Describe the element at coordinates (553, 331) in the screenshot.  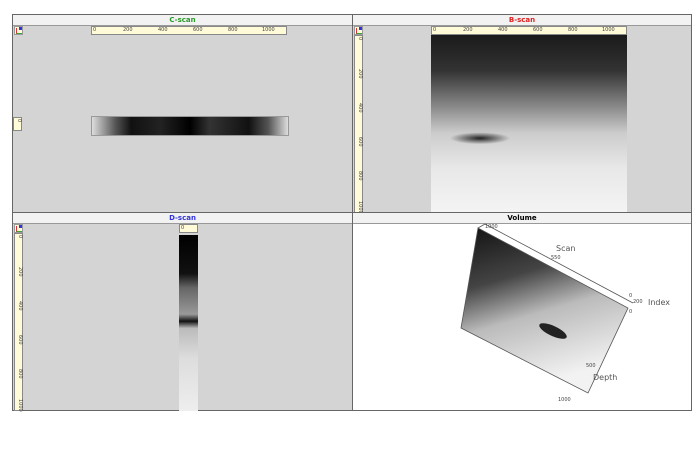
I see `volume-defect` at that location.